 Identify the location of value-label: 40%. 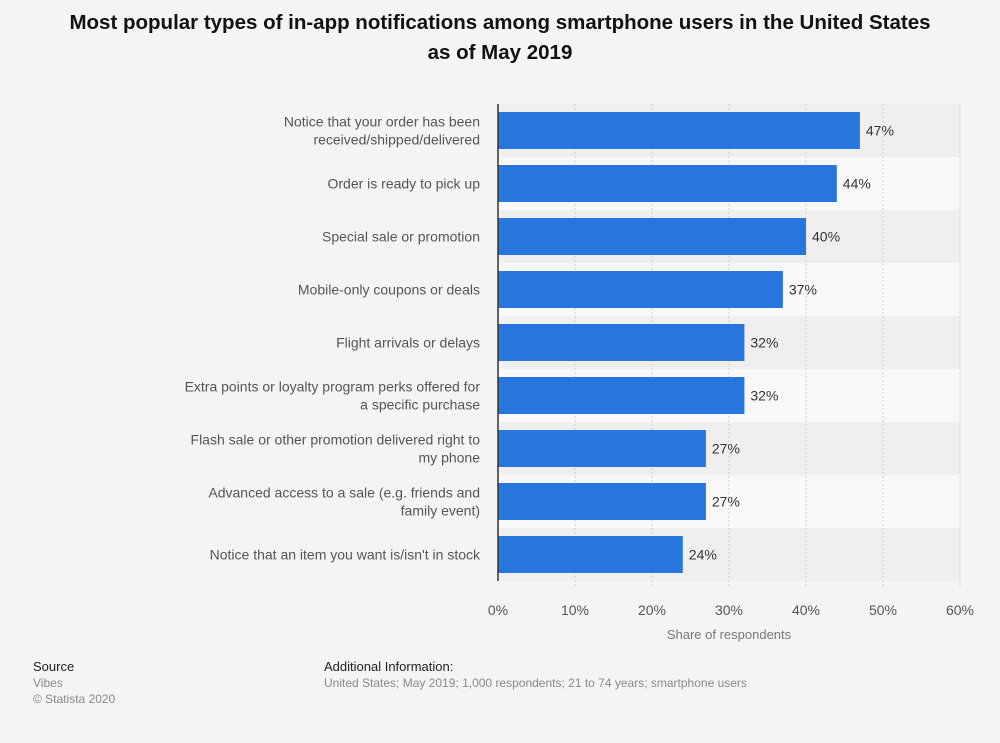
(826, 237).